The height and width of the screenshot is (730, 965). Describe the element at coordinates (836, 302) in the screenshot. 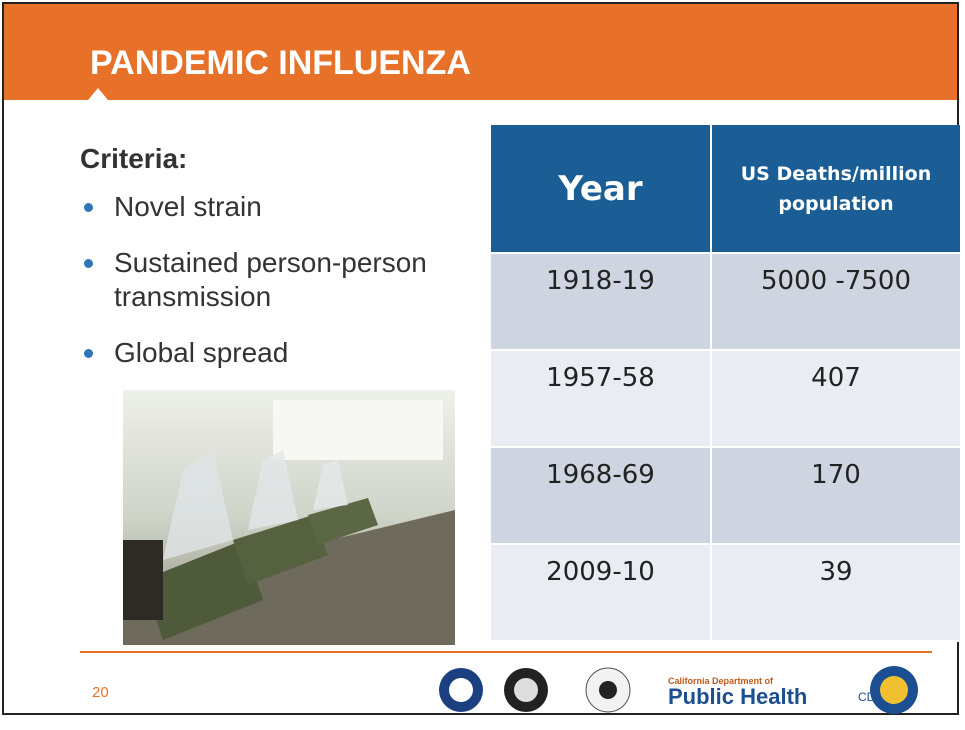

I see `deaths-cell: 5000 -7500` at that location.